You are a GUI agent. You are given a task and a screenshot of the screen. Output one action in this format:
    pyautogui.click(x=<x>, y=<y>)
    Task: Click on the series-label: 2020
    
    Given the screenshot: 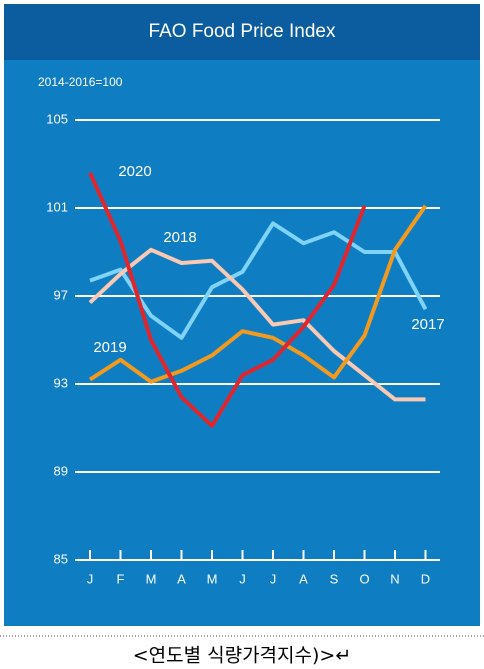 What is the action you would take?
    pyautogui.click(x=134, y=171)
    